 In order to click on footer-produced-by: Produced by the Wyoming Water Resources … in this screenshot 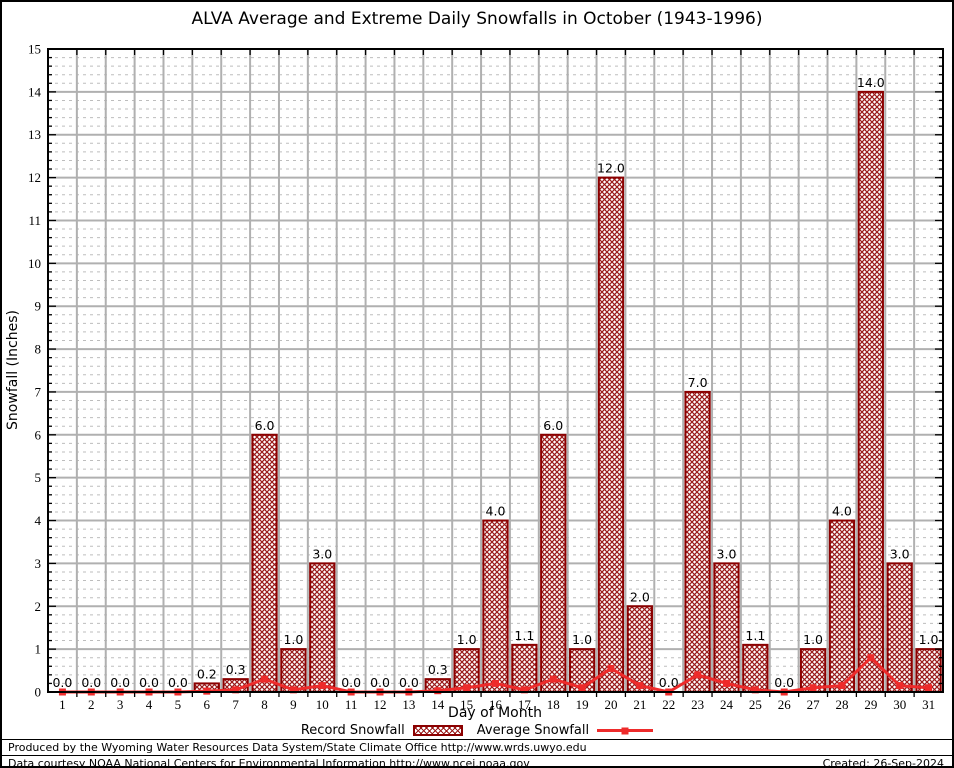, I will do `click(297, 747)`.